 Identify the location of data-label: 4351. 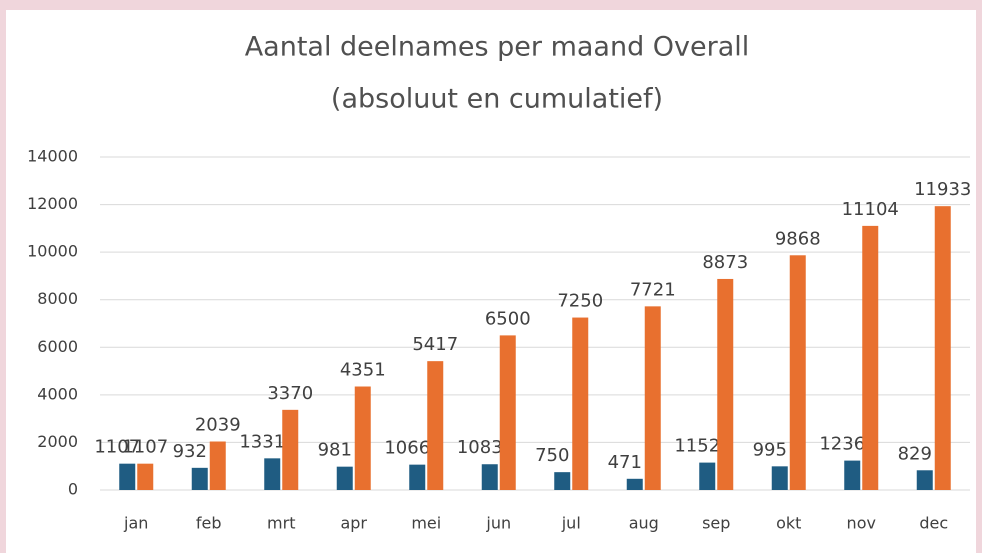
(363, 370).